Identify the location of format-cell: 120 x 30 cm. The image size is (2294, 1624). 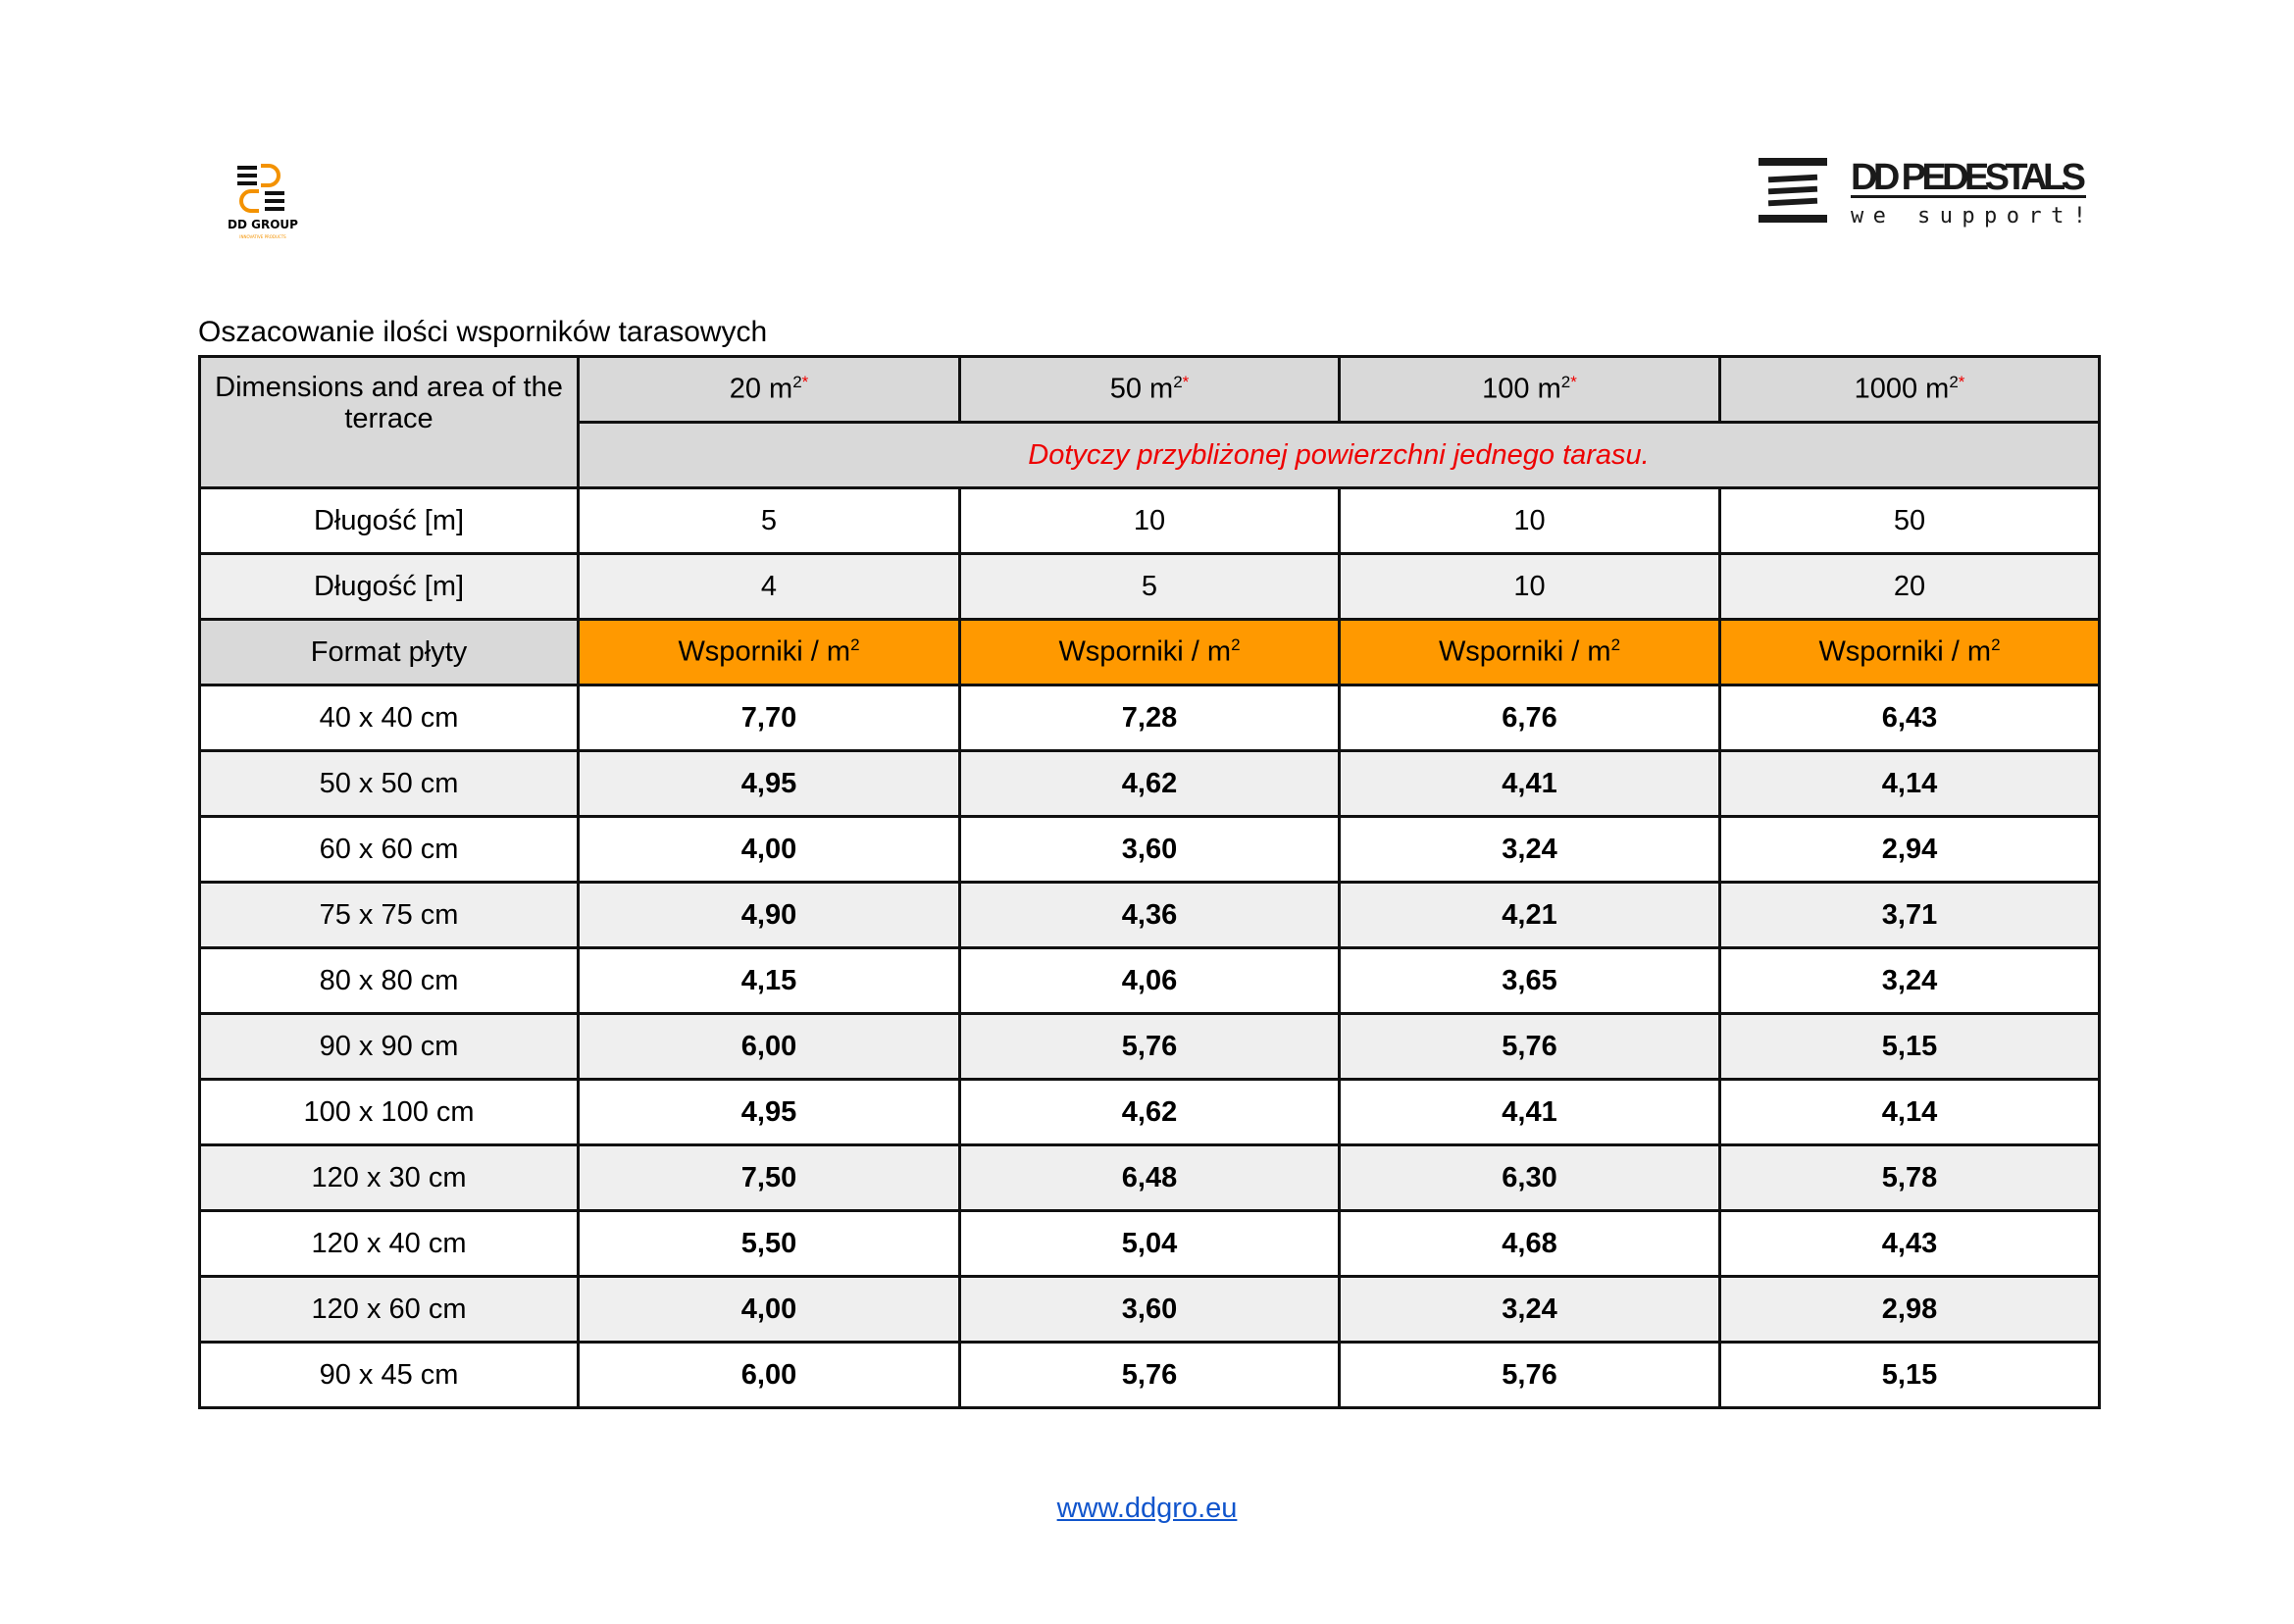
(389, 1177).